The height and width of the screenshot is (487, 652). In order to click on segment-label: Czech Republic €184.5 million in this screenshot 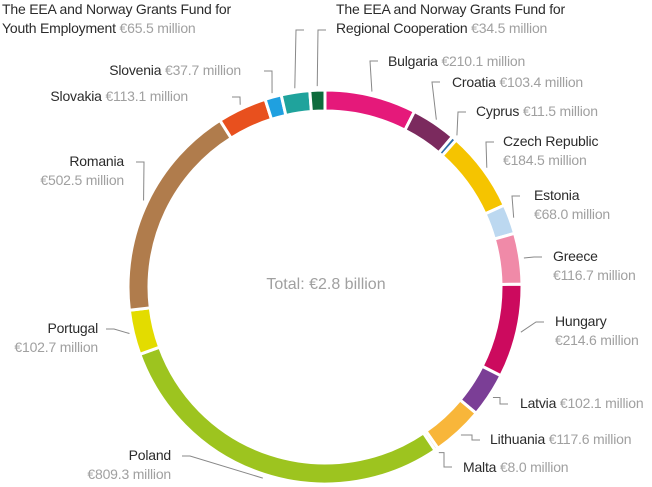, I will do `click(573, 151)`.